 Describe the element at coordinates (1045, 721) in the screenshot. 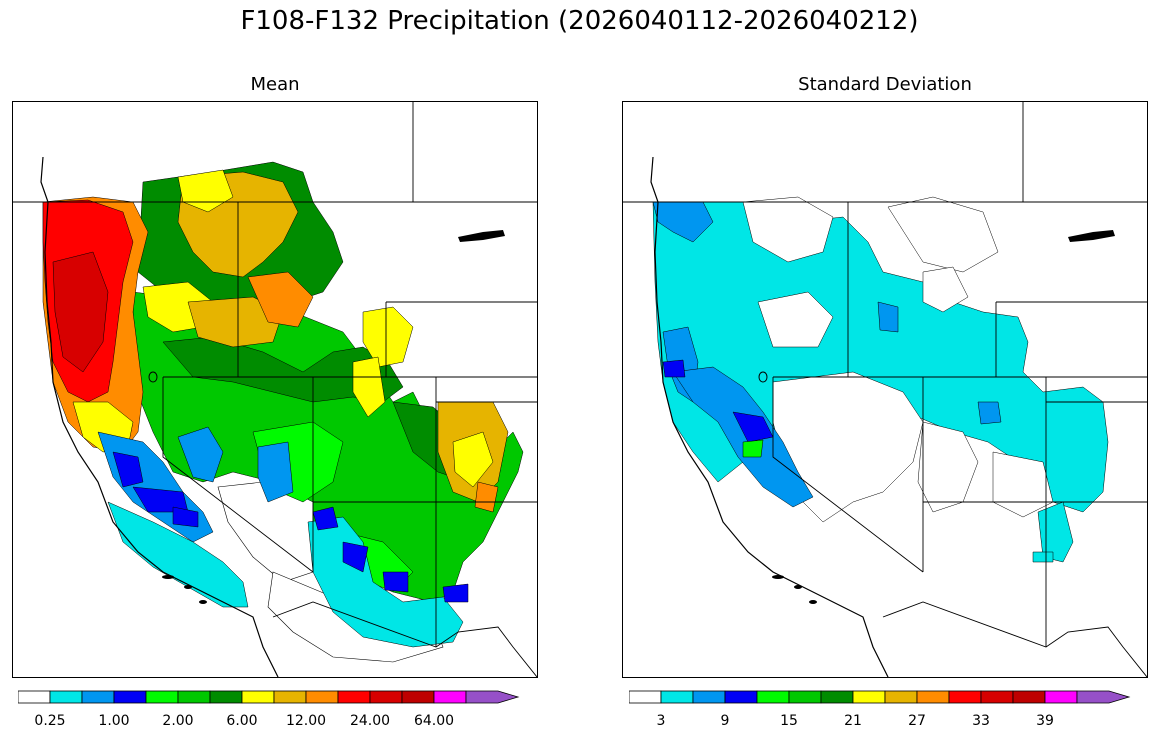

I see `std-tick-label: 39` at that location.